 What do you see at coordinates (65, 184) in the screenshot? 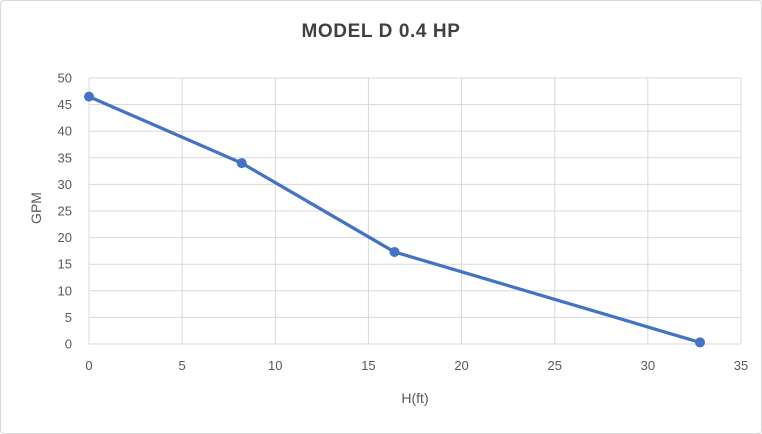
I see `y-tick-label: 30` at bounding box center [65, 184].